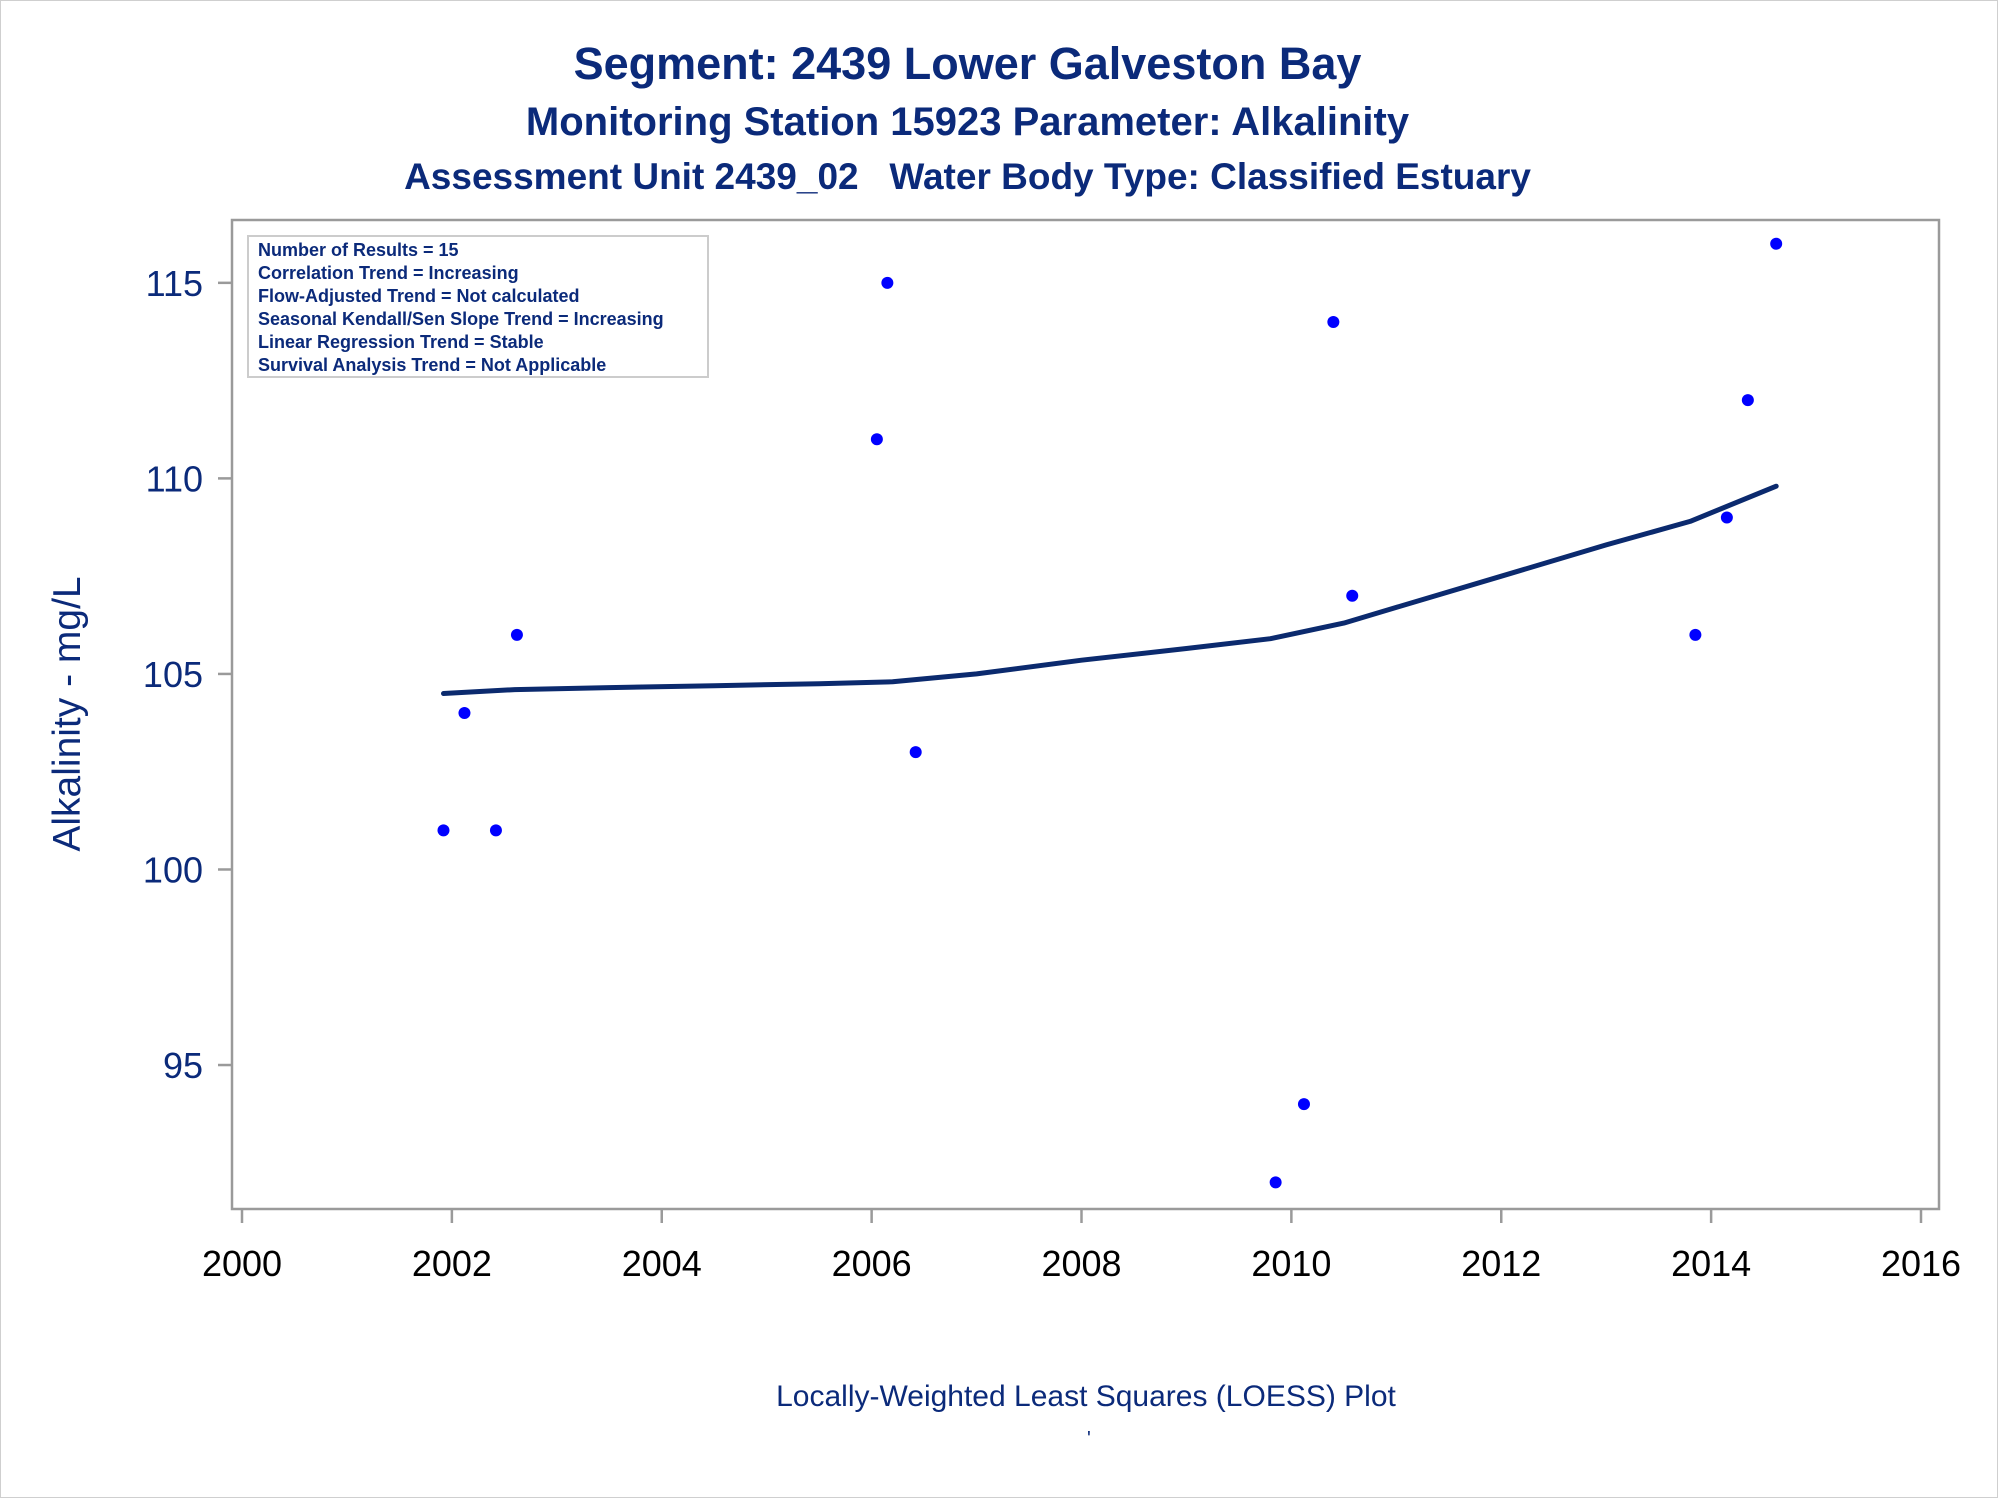 The image size is (2000, 1500). Describe the element at coordinates (173, 674) in the screenshot. I see `y-tick-label: 105` at that location.